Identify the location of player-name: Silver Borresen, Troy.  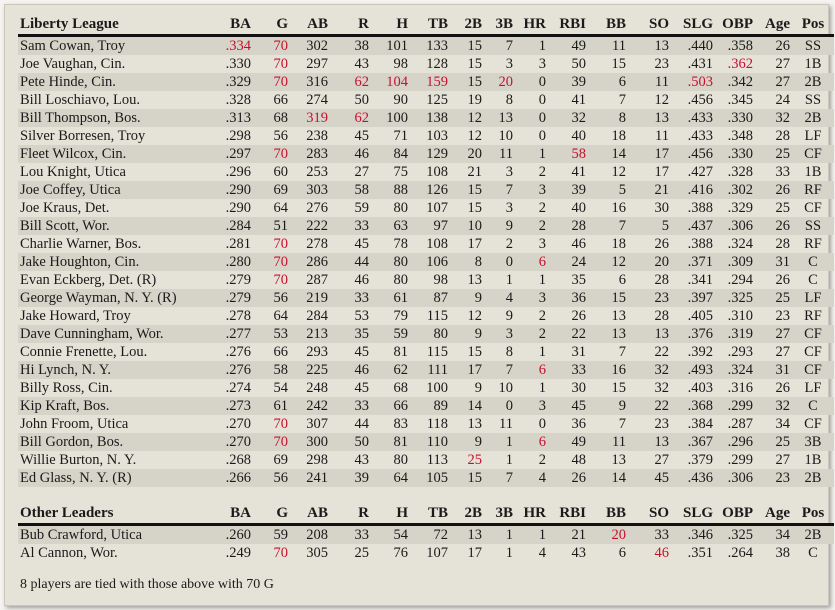
(83, 136).